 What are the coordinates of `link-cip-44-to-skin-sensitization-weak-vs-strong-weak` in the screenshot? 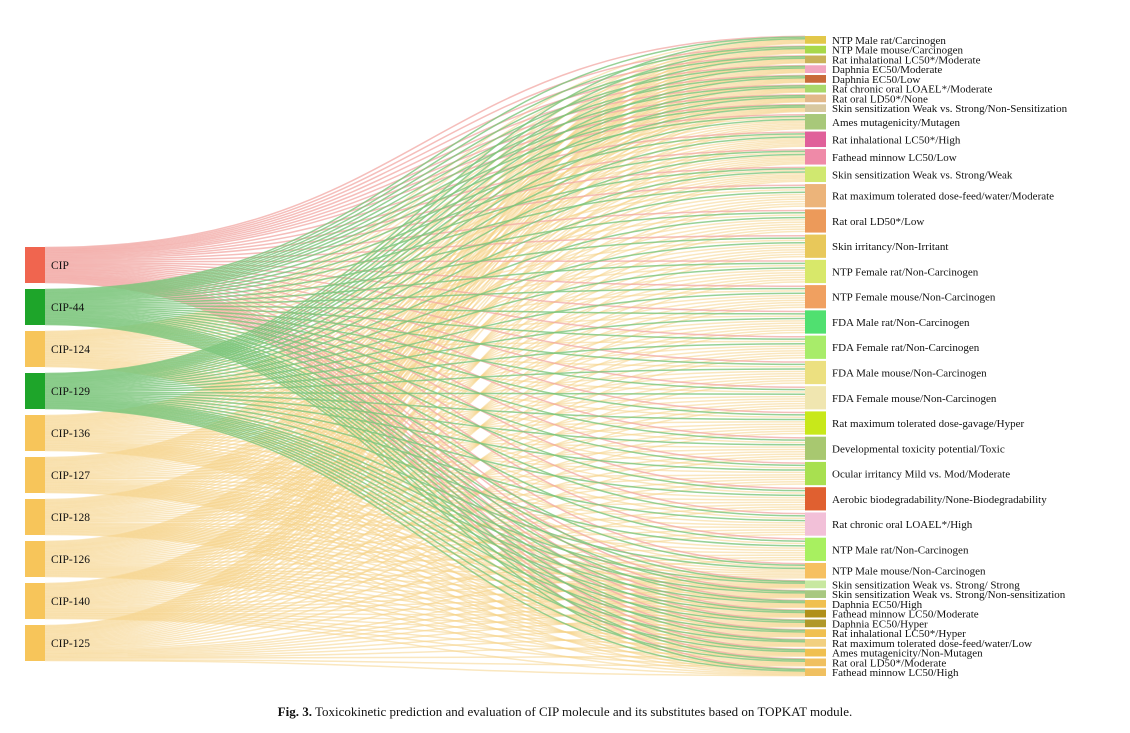 It's located at (425, 234).